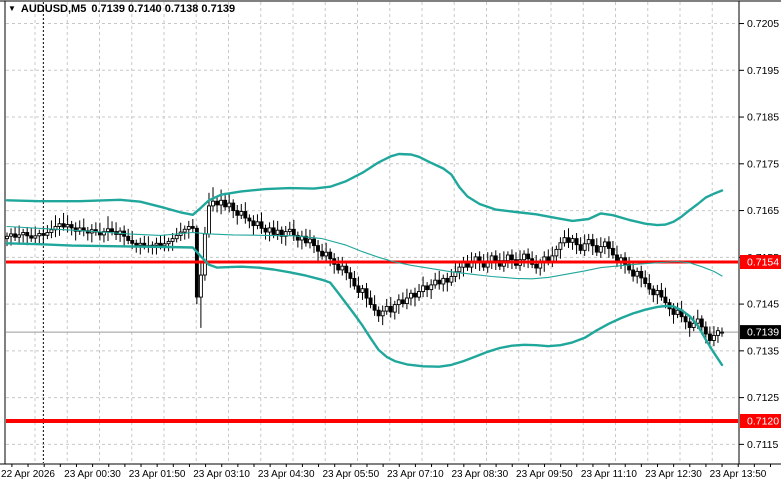 The width and height of the screenshot is (781, 489). I want to click on price-tick-label: 0.7175, so click(763, 164).